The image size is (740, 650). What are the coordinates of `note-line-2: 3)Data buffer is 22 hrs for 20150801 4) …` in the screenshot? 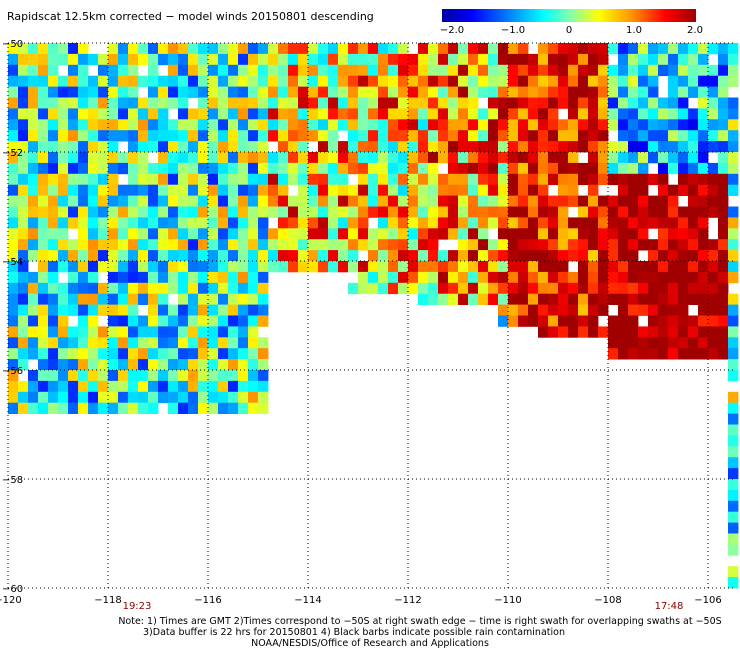 It's located at (354, 632).